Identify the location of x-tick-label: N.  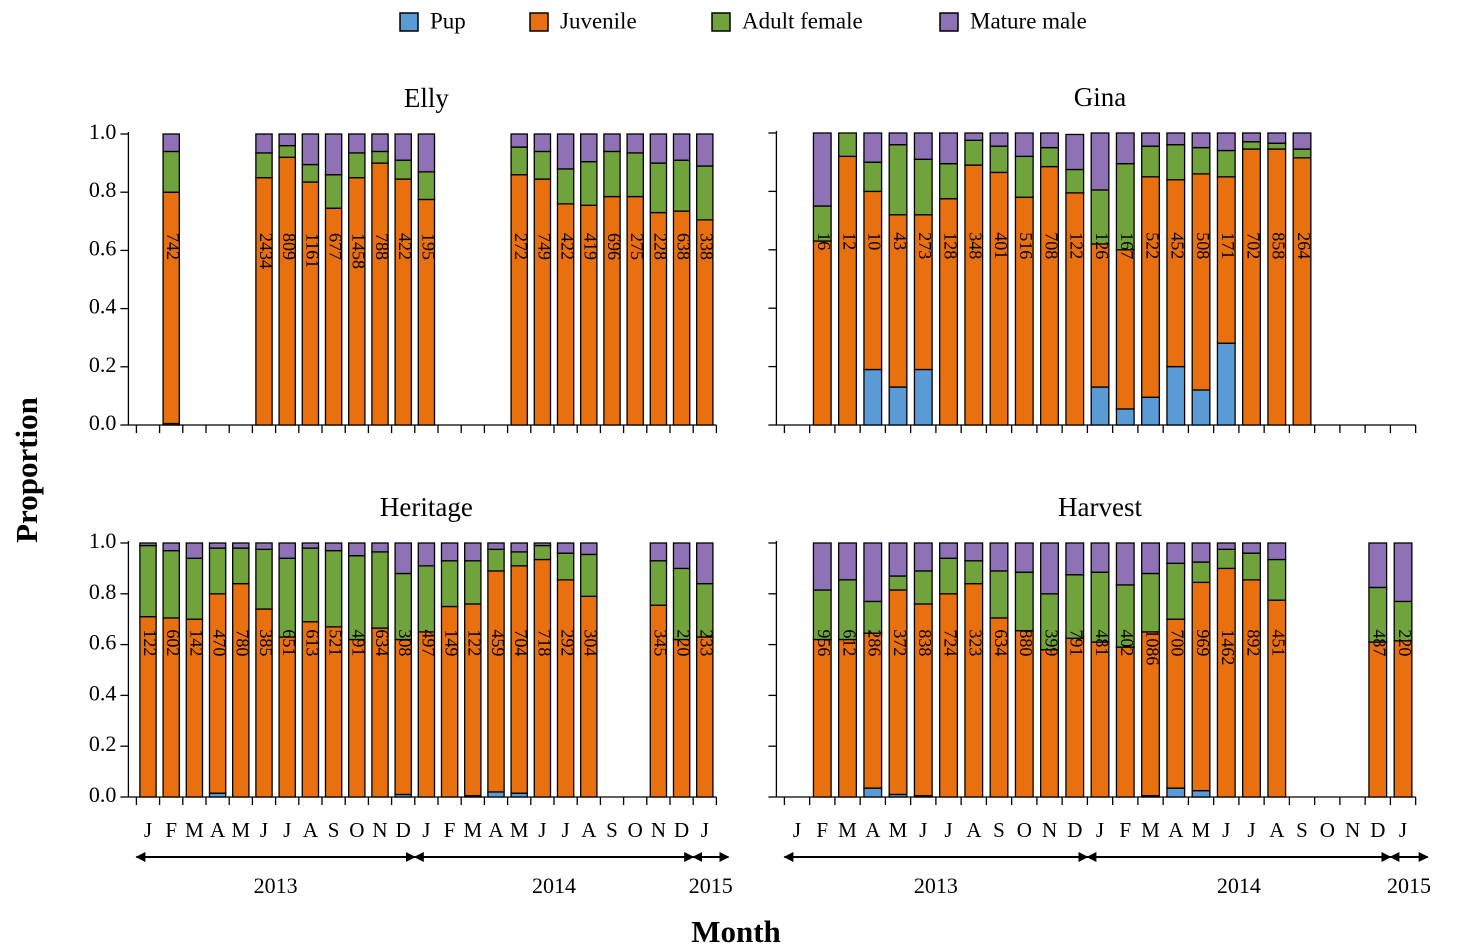
(1049, 830).